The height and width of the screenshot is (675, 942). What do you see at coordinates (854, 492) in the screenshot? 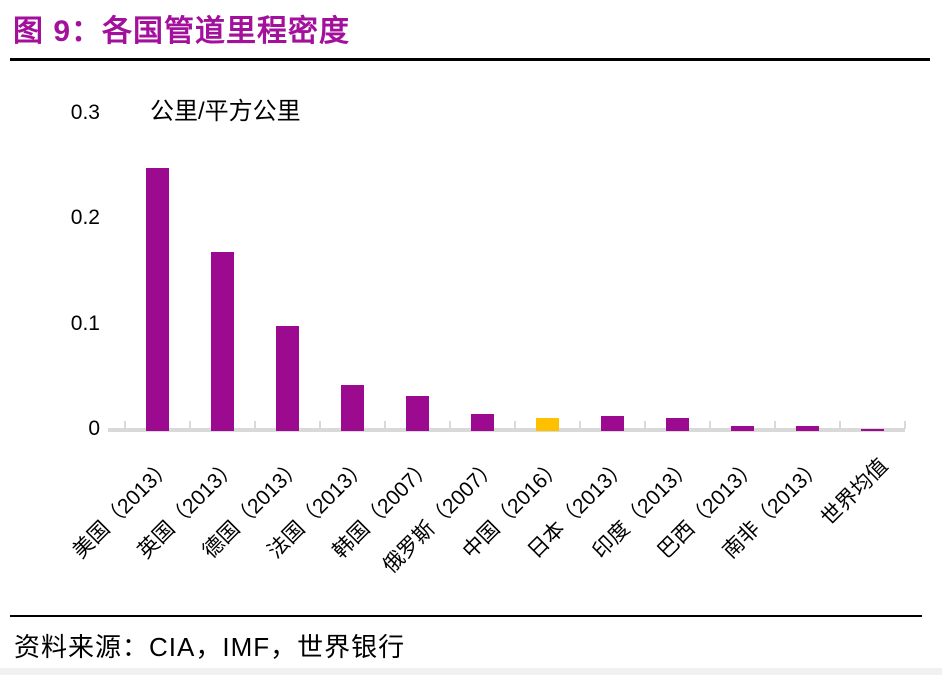
I see `x-axis-label: 世界均值` at bounding box center [854, 492].